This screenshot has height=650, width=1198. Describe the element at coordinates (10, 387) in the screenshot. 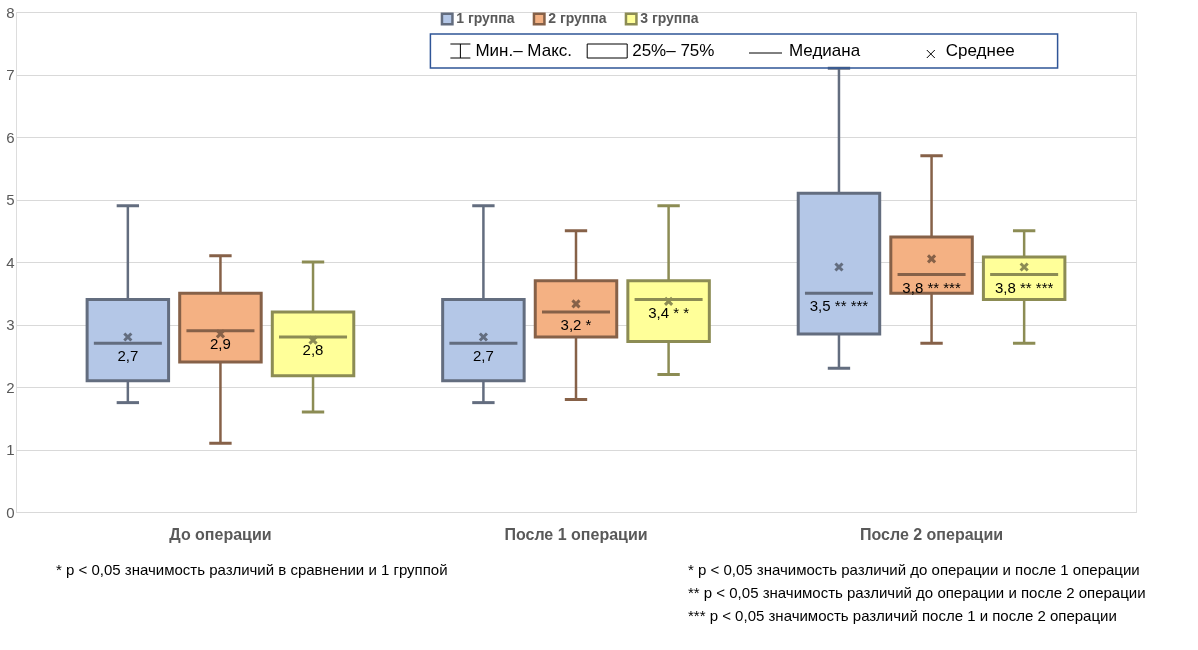

I see `y-tick-label: 2` at that location.